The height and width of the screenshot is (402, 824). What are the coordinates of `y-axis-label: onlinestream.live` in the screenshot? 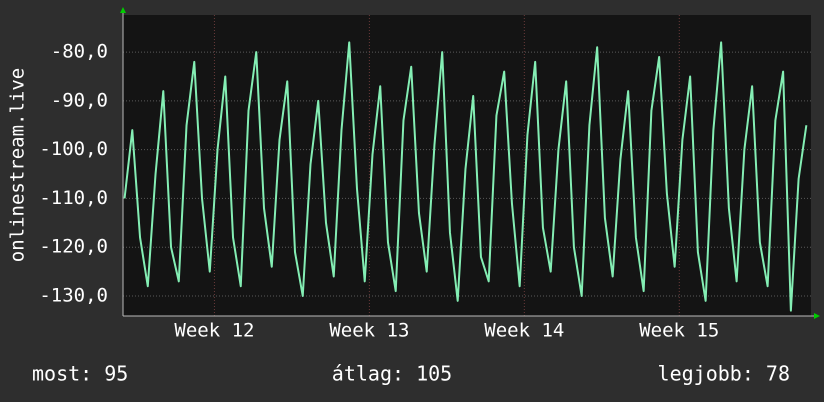 It's located at (18, 165).